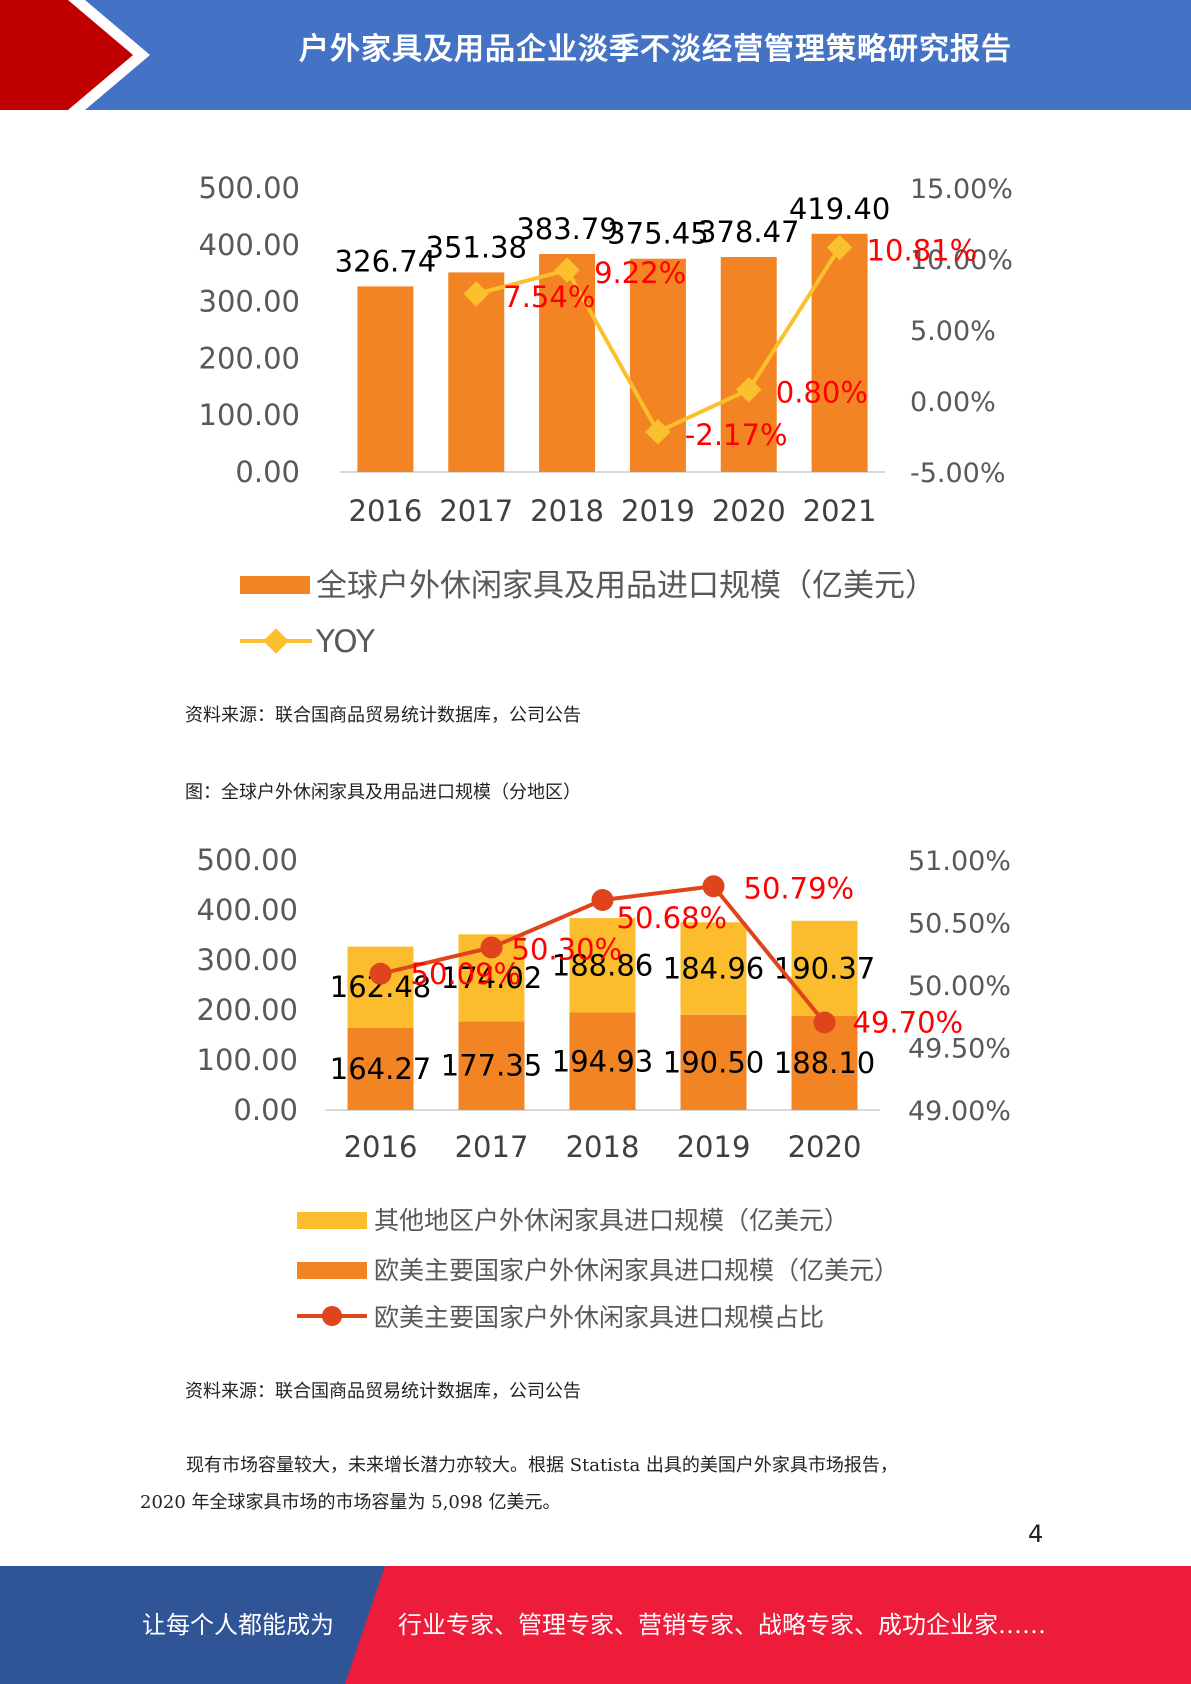  Describe the element at coordinates (961, 189) in the screenshot. I see `y2-tick-label: 15.00%` at that location.